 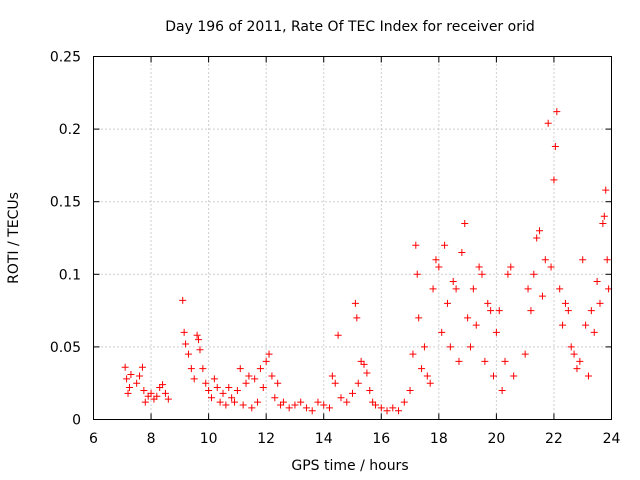 I want to click on x-tick-label: 14, so click(x=324, y=439).